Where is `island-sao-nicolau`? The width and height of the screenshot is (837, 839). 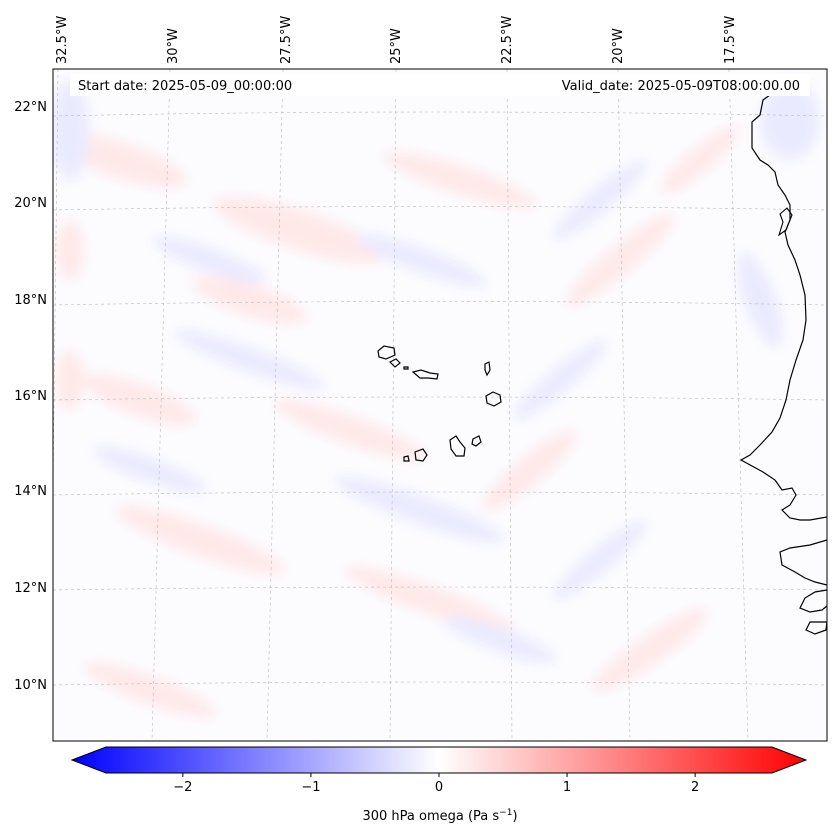 island-sao-nicolau is located at coordinates (425, 374).